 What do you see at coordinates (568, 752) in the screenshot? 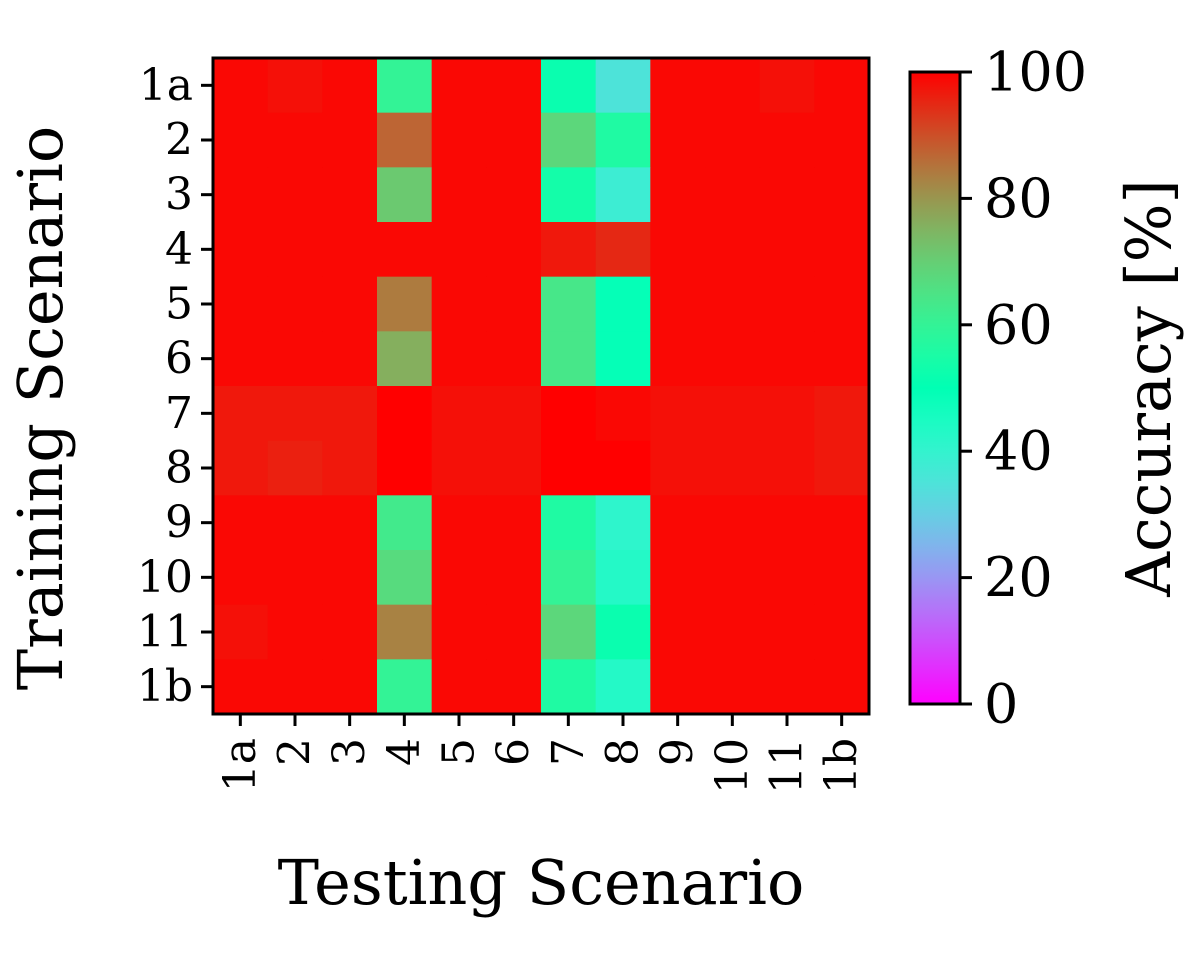
I see `x-tick-label-7: 7` at bounding box center [568, 752].